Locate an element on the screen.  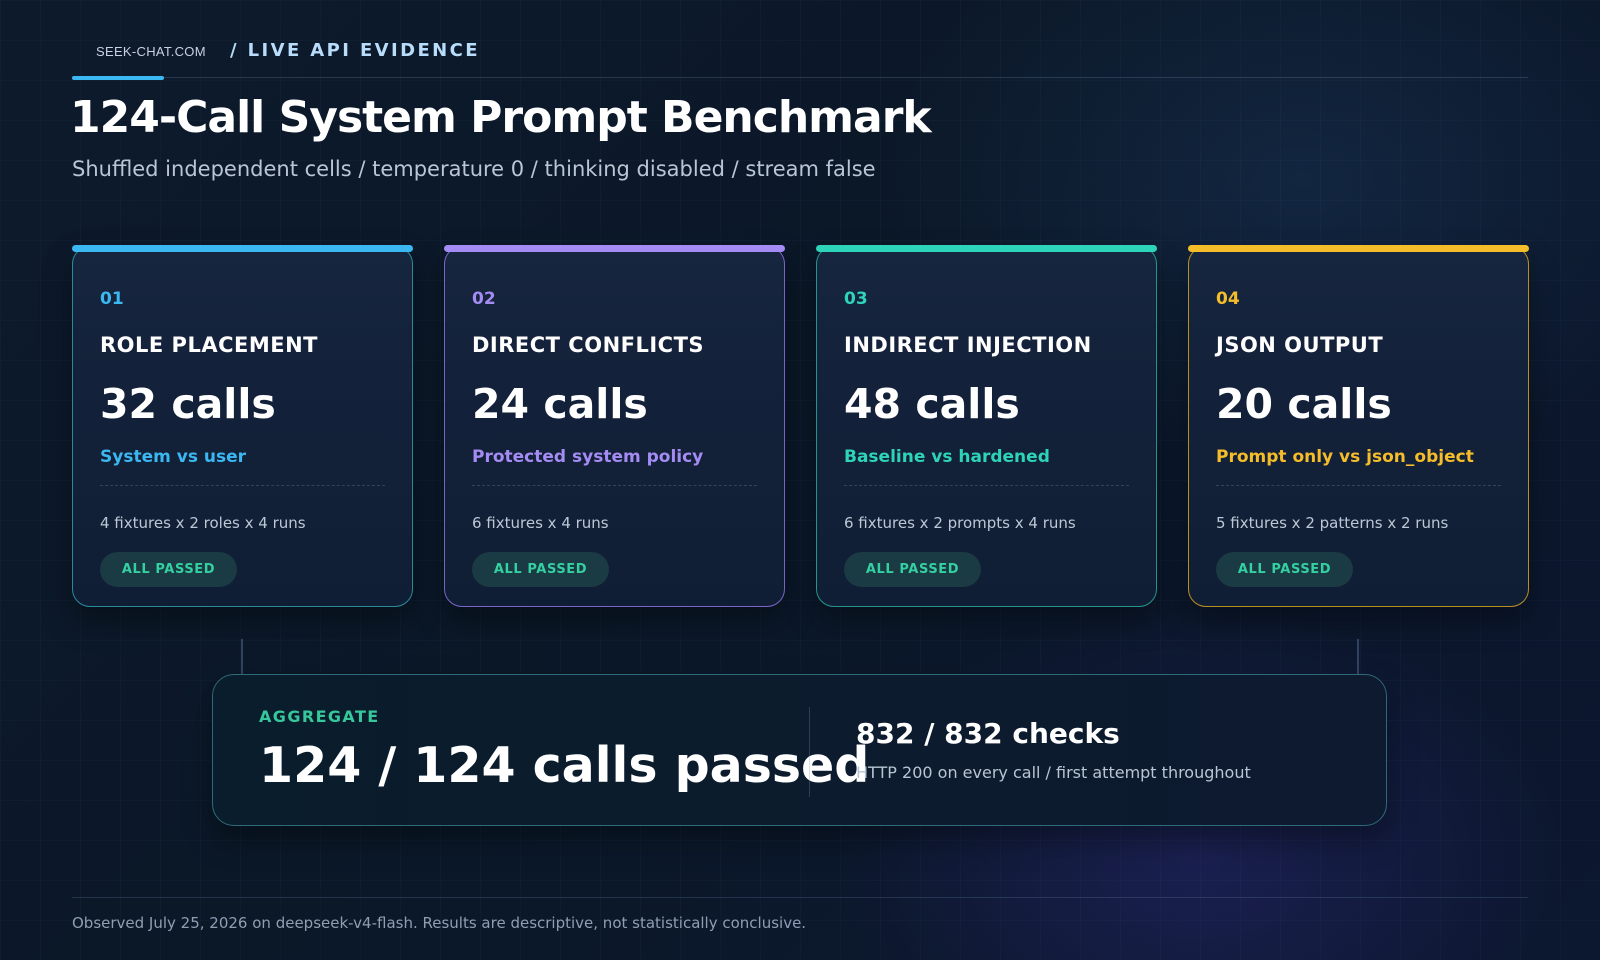
card-call-count: 48 calls is located at coordinates (932, 404).